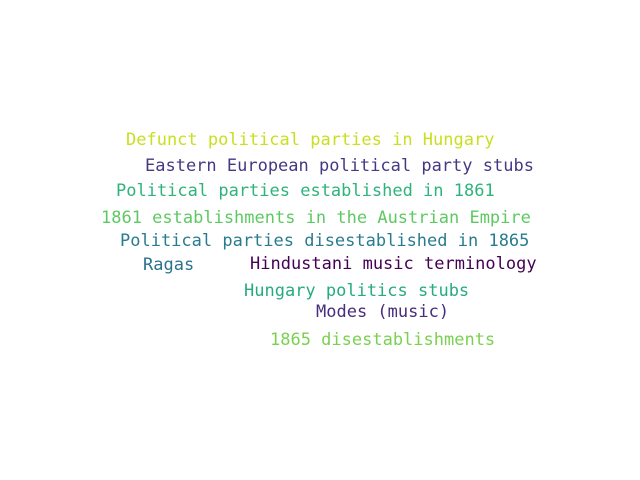 This screenshot has width=640, height=480. I want to click on word-hungary-politics-stubs: Hungary politics stubs, so click(357, 291).